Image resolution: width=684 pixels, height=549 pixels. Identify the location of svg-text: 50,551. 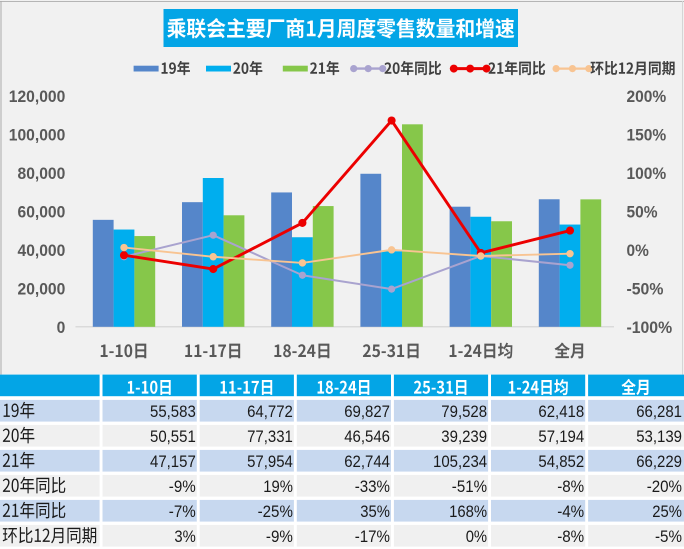
(173, 436).